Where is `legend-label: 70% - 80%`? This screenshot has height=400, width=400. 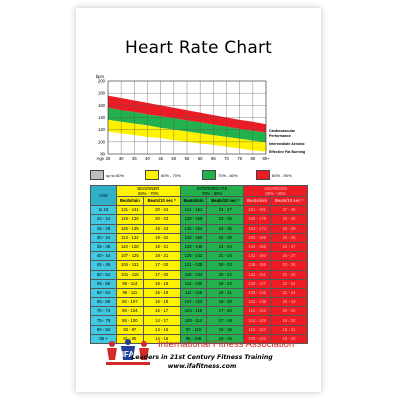
legend-label: 70% - 80% is located at coordinates (228, 175).